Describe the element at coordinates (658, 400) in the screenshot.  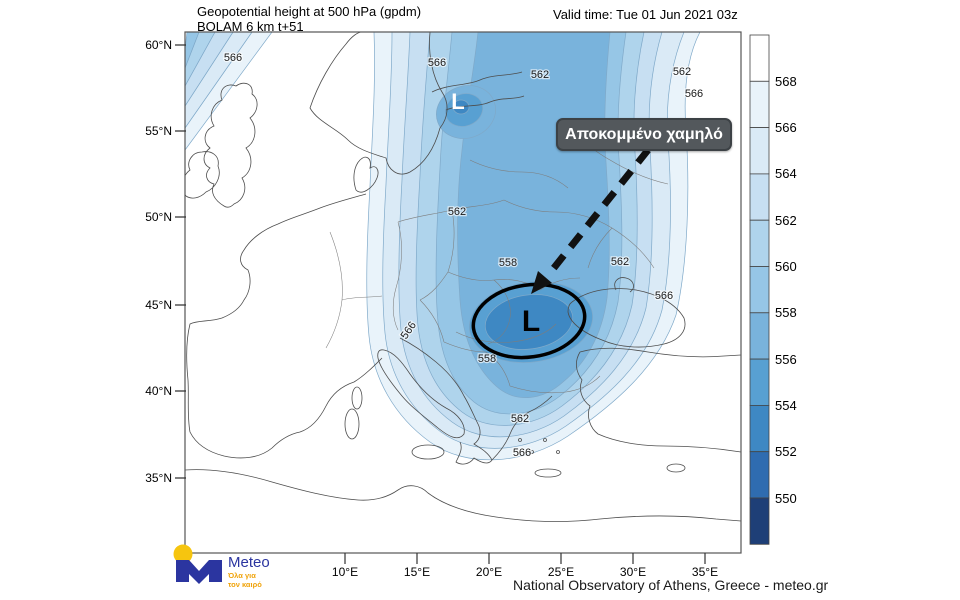
I see `coast-turkey` at that location.